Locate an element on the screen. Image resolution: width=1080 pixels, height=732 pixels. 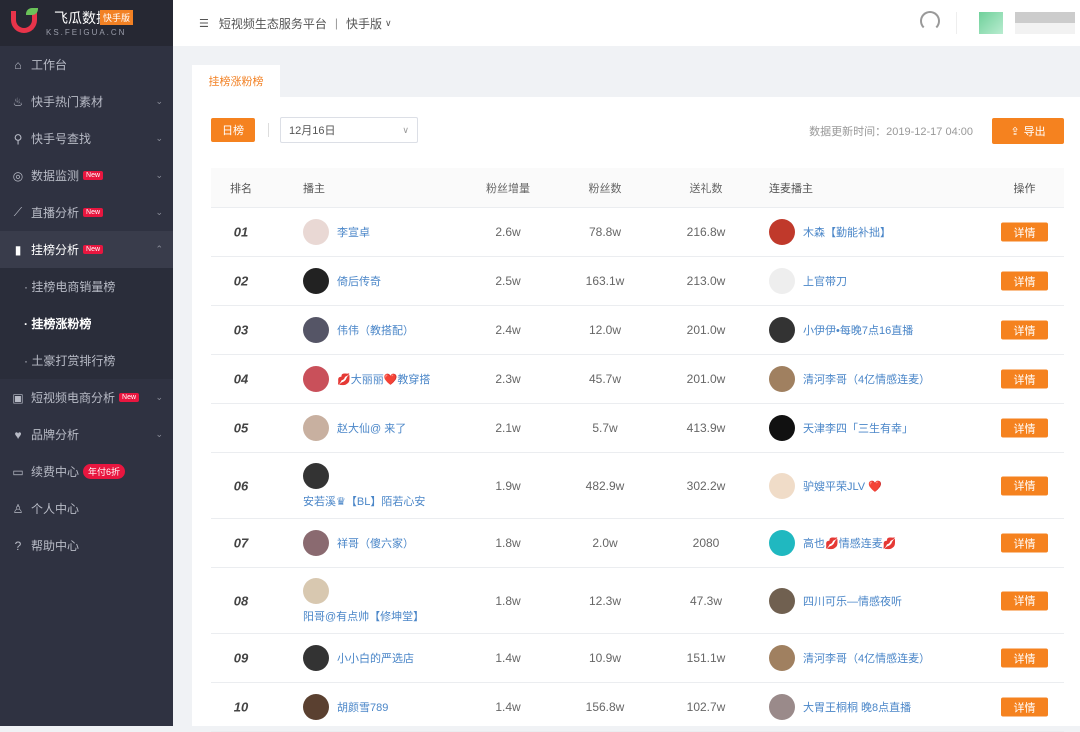
host: 祥哥（傻六家） is located at coordinates (358, 543).